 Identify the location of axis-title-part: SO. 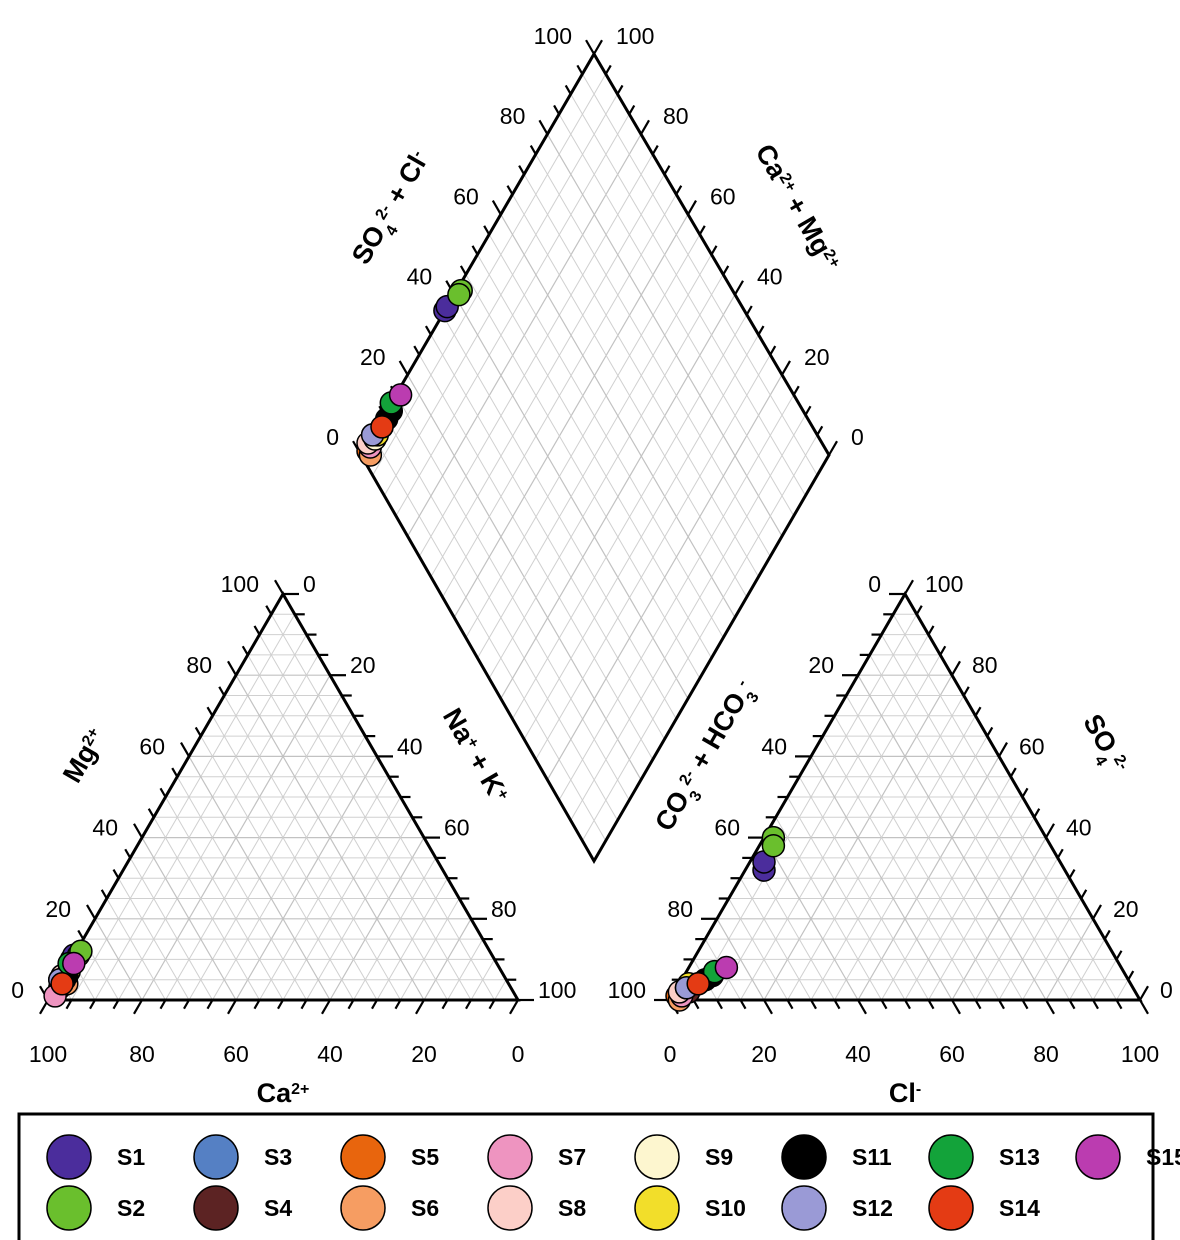
(1099, 733).